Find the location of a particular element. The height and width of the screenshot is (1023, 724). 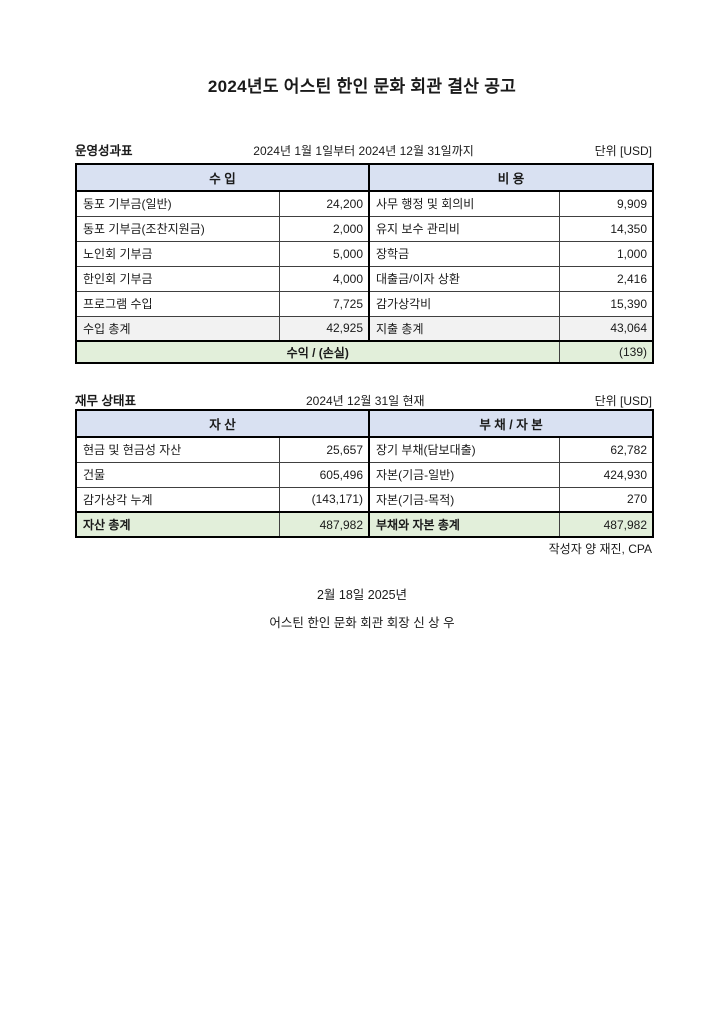

row-label: 대출금/이자 상환 is located at coordinates (464, 278).